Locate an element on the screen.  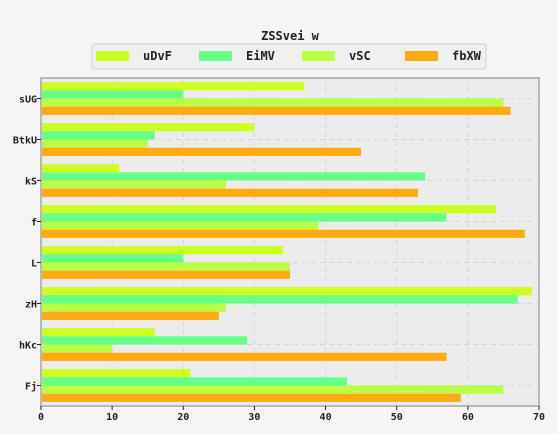
x-tick-label-5: 50 is located at coordinates (397, 417).